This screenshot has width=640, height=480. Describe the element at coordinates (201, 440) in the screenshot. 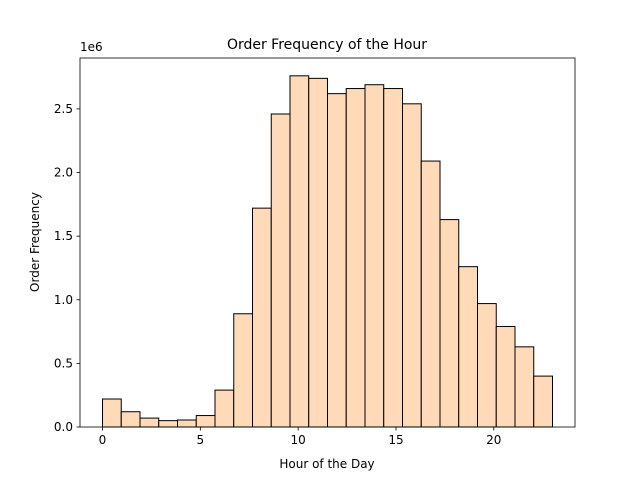

I see `x-tick-label: 5` at that location.